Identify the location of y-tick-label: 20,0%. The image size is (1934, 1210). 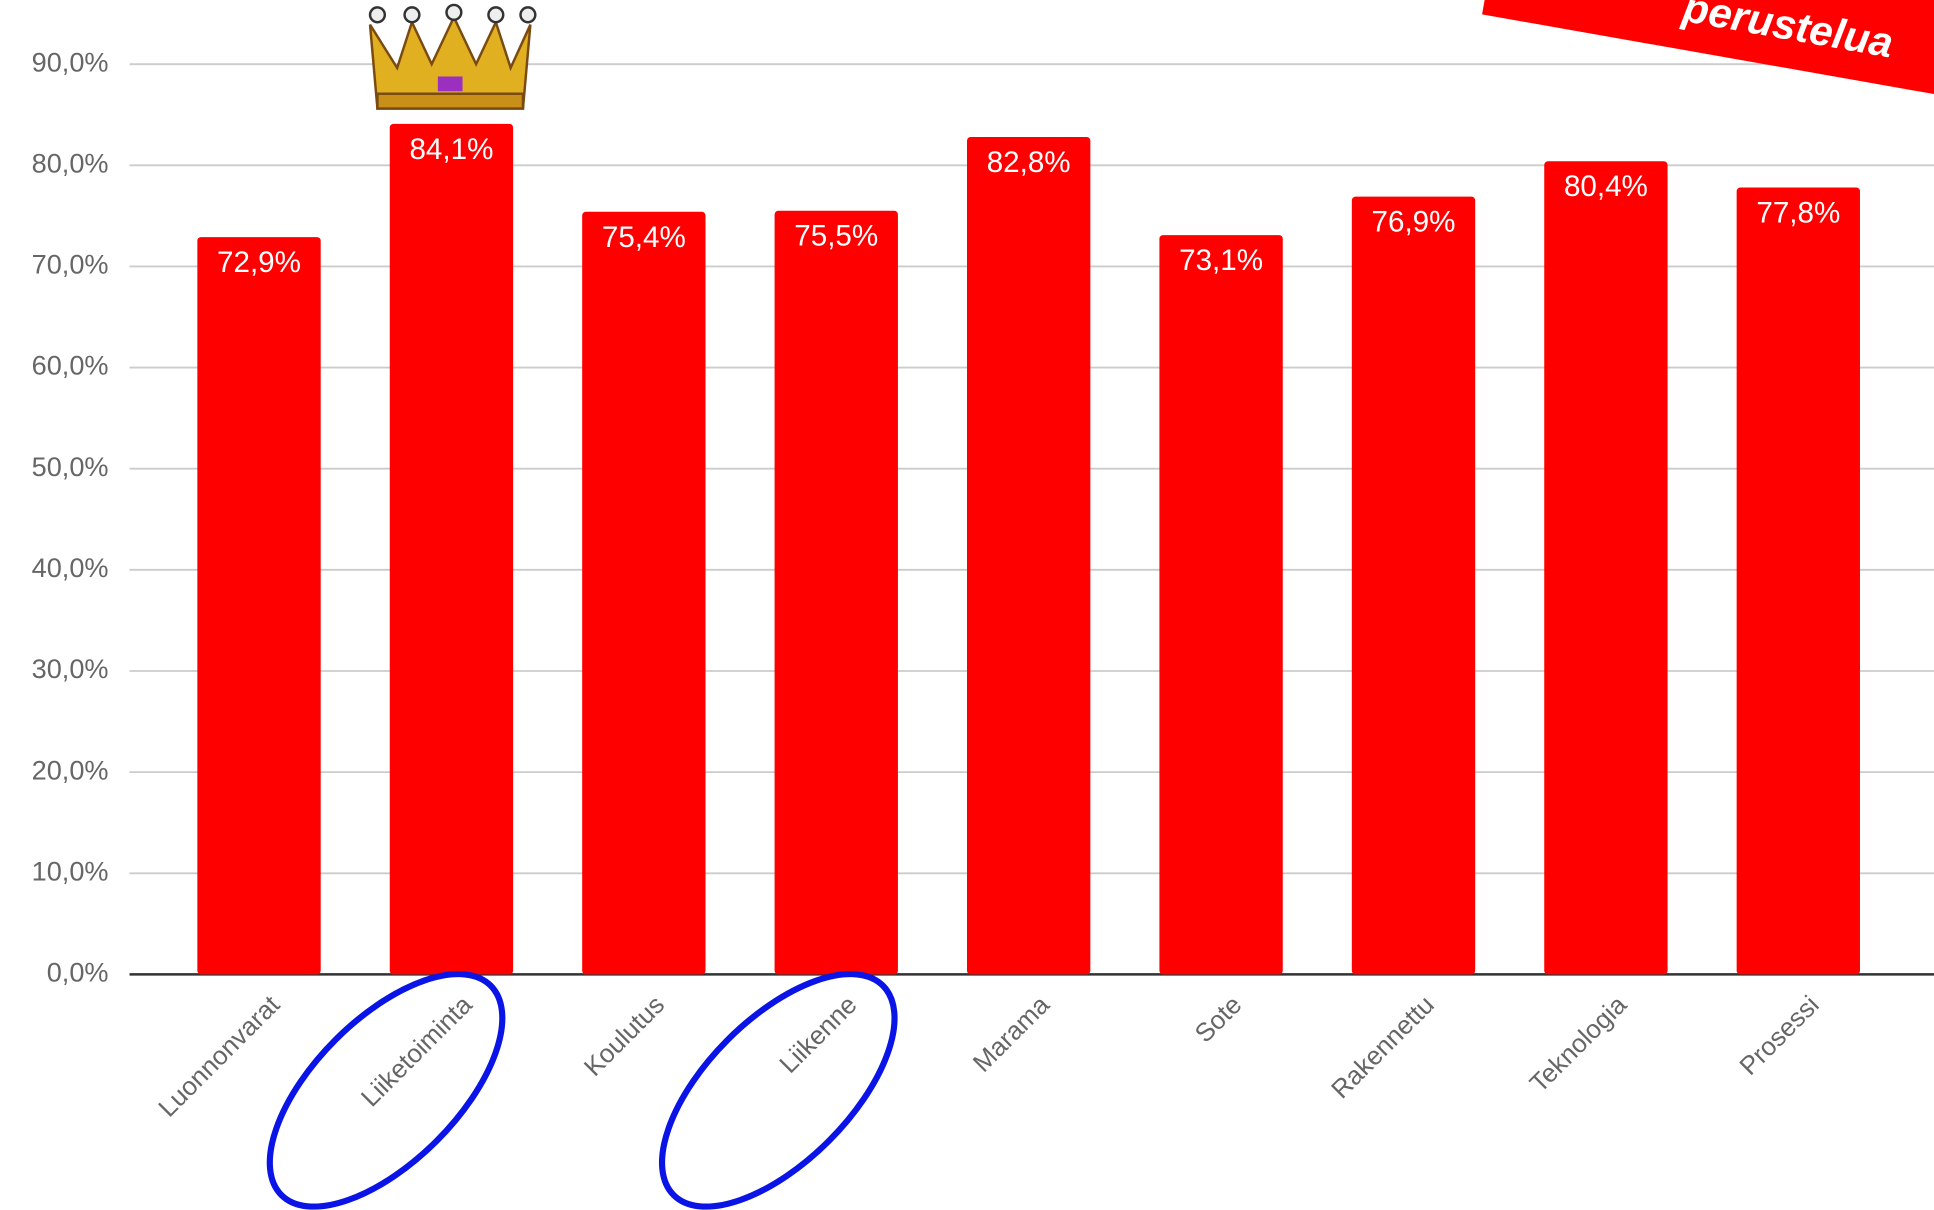
(70, 769).